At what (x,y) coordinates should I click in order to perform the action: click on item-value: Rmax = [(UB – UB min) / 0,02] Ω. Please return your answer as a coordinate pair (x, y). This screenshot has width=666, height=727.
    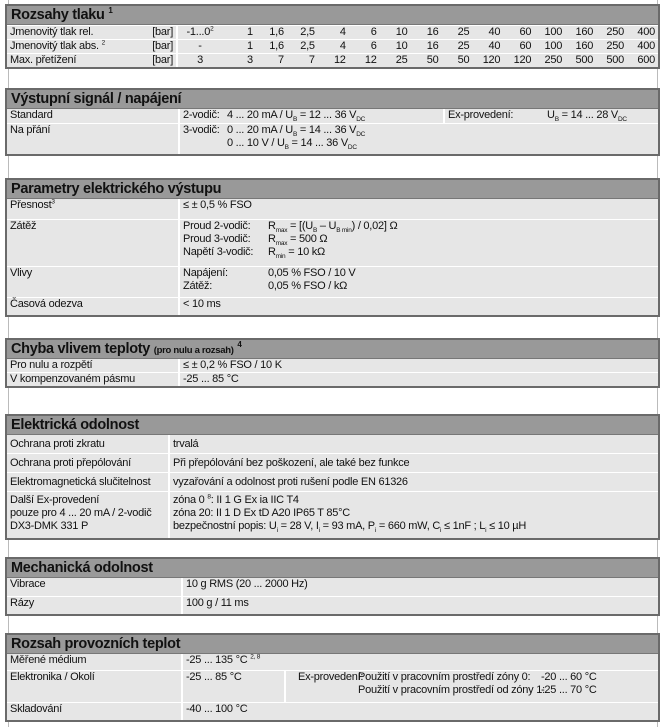
    Looking at the image, I should click on (333, 226).